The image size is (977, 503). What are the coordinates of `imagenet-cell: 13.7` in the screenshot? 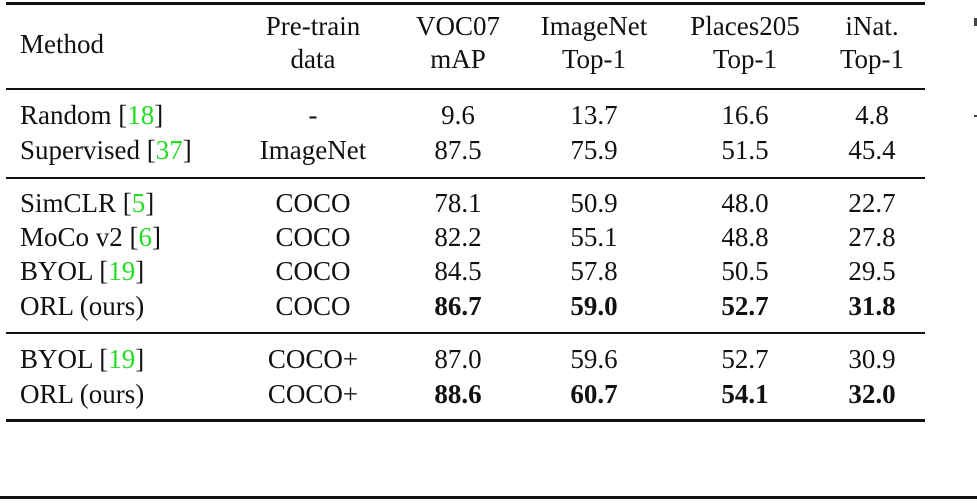 It's located at (594, 115).